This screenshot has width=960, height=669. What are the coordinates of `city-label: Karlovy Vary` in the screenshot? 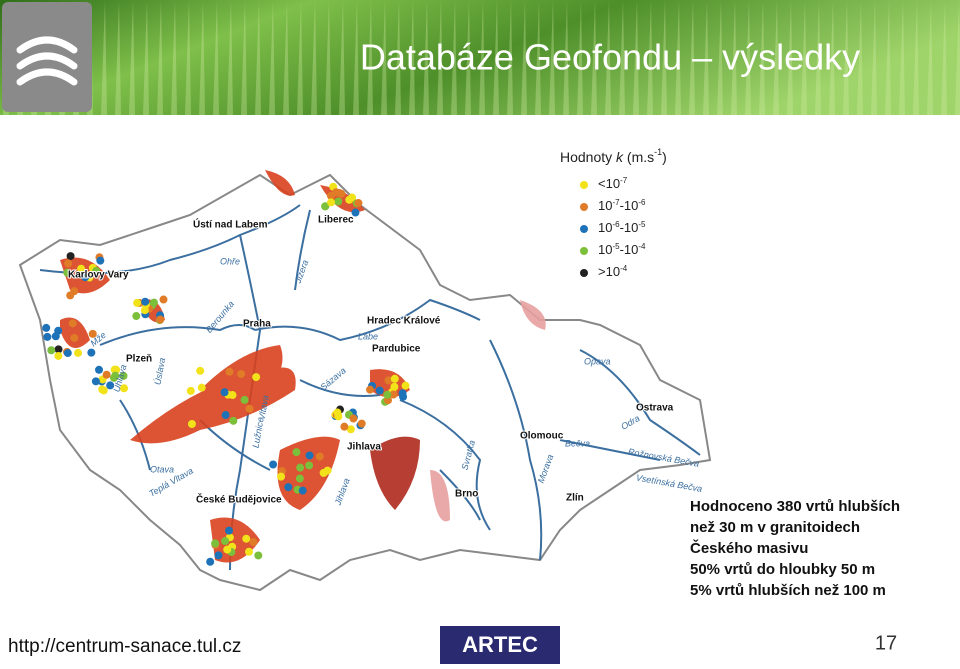 It's located at (98, 275).